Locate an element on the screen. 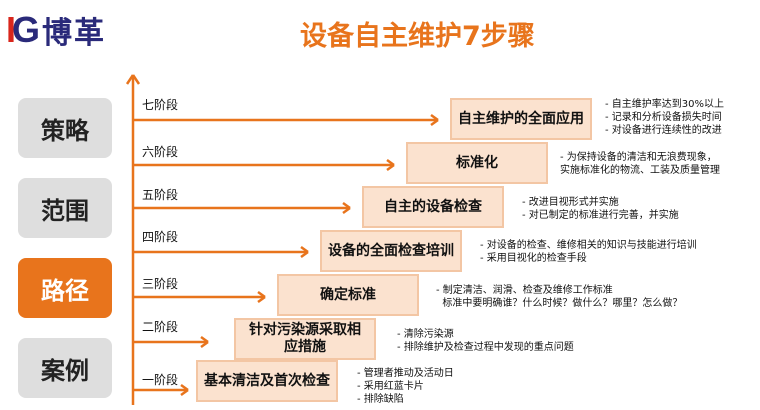 The height and width of the screenshot is (410, 760). stage-label: 四阶段 is located at coordinates (160, 237).